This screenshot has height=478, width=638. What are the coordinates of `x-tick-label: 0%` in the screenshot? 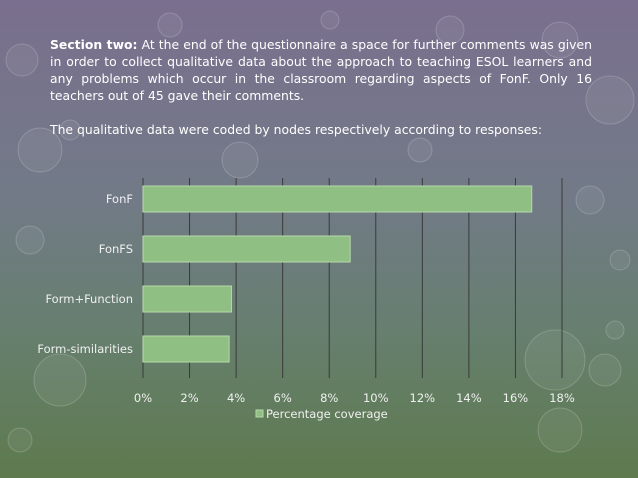 It's located at (143, 398).